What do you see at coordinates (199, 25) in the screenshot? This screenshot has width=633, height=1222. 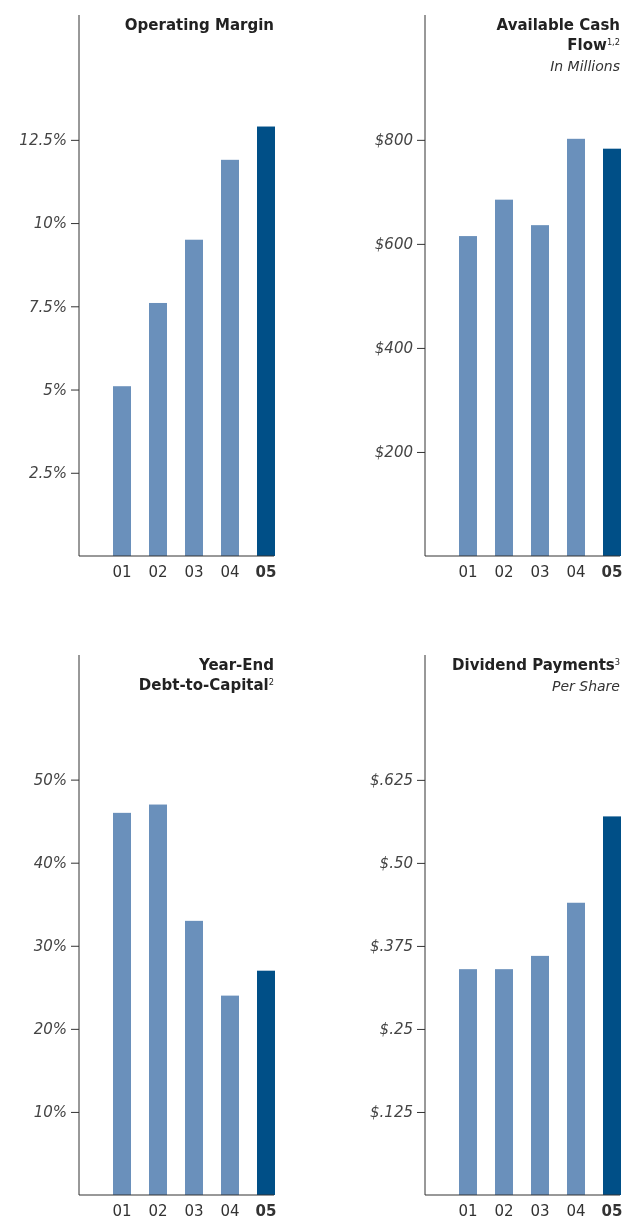 I see `chart-title: Operating Margin` at bounding box center [199, 25].